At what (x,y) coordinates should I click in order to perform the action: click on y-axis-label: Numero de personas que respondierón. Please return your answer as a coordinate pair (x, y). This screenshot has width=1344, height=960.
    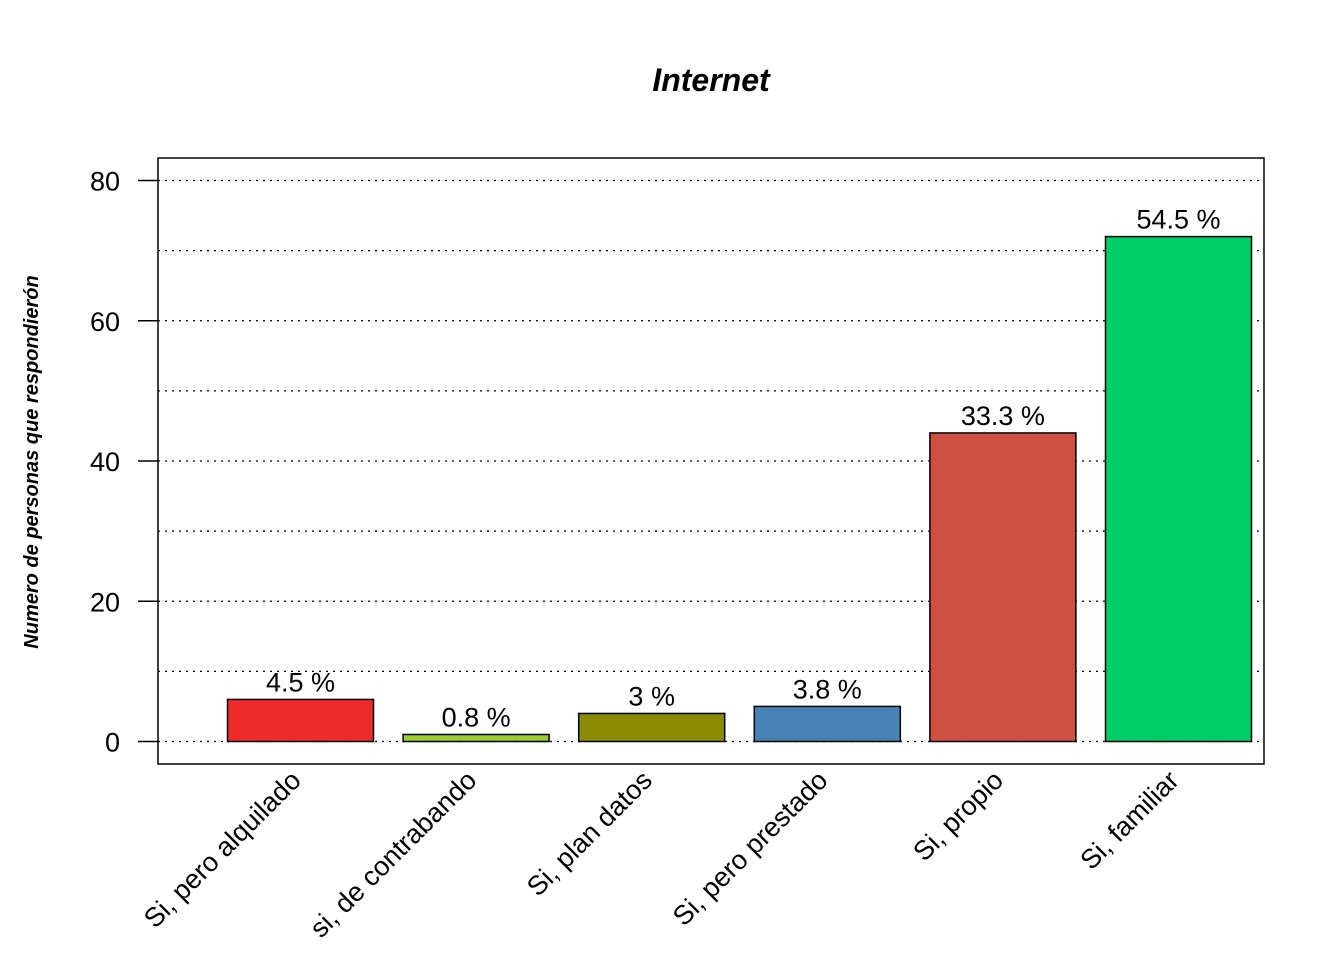
    Looking at the image, I should click on (32, 461).